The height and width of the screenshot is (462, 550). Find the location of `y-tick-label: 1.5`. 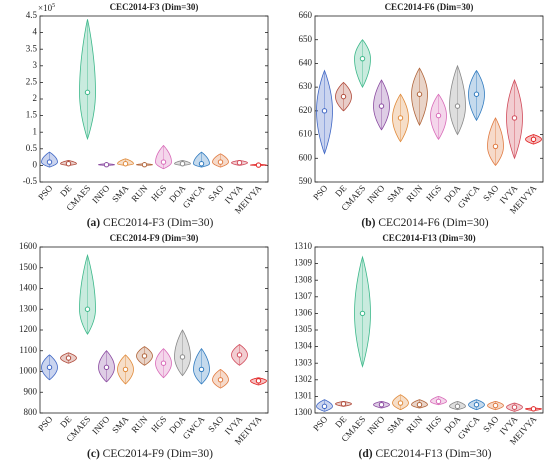

y-tick-label: 1.5 is located at coordinates (32, 115).